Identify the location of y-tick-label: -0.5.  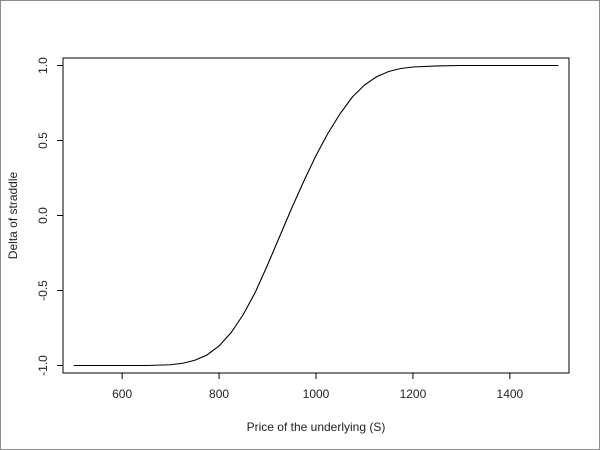
(43, 290).